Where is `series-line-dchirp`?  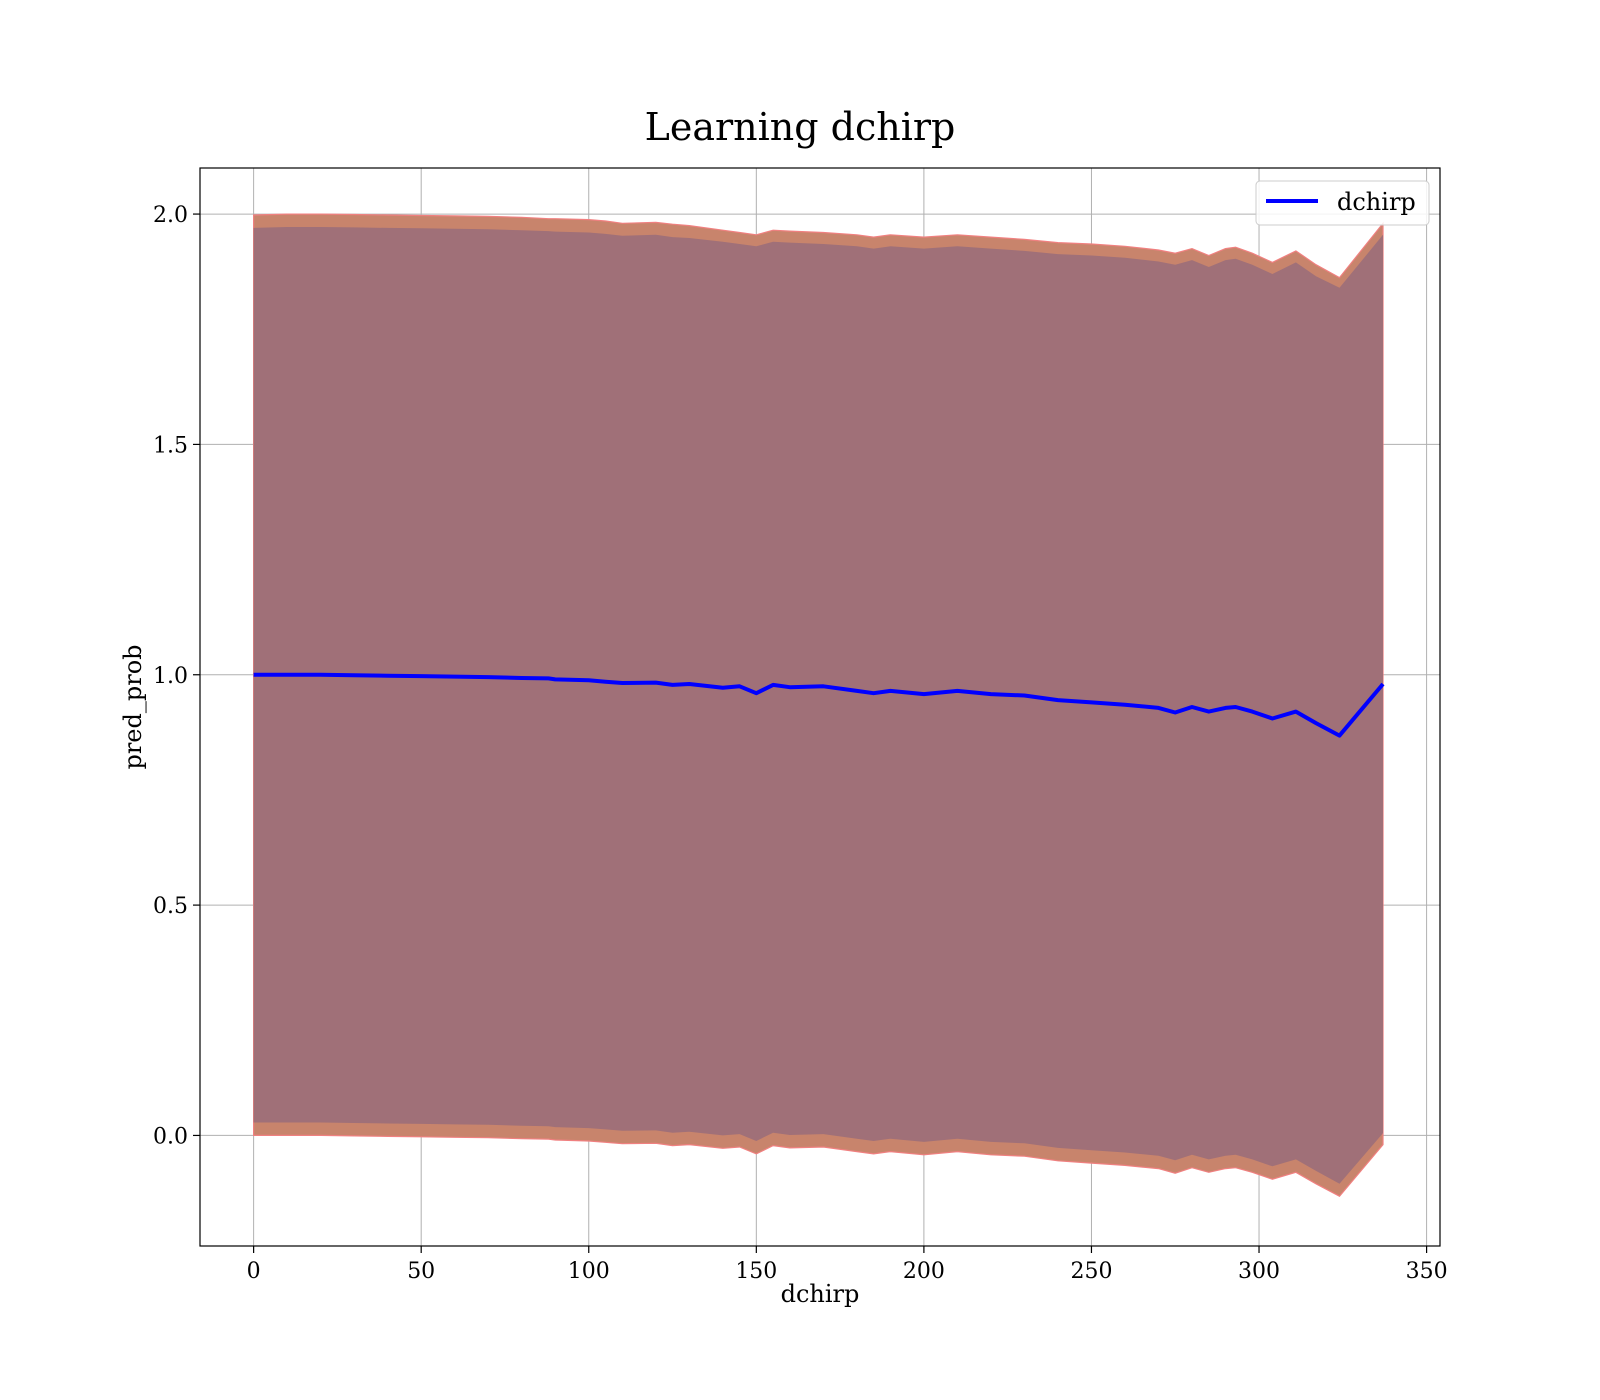
series-line-dchirp is located at coordinates (819, 705).